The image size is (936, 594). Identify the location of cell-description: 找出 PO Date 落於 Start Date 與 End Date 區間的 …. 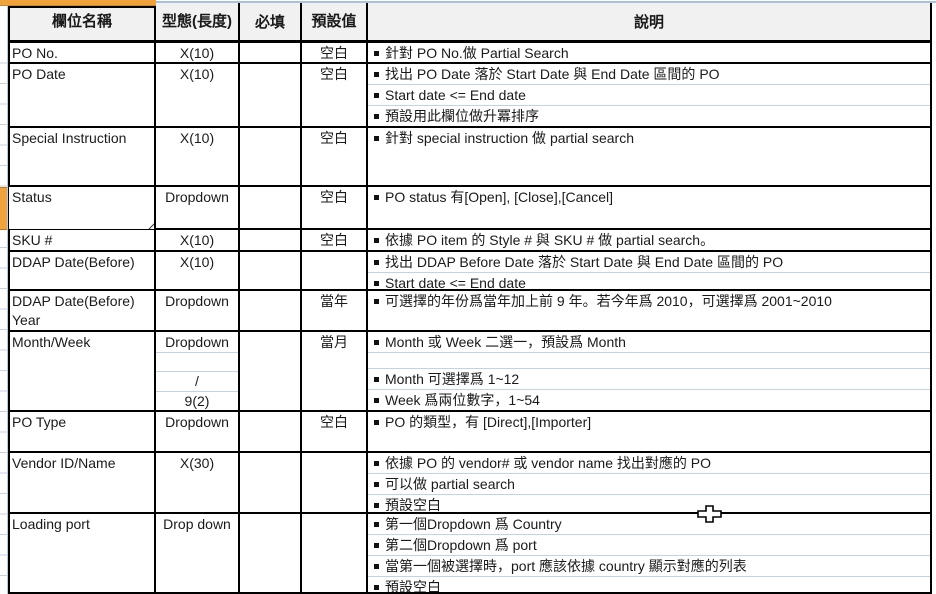
(650, 95).